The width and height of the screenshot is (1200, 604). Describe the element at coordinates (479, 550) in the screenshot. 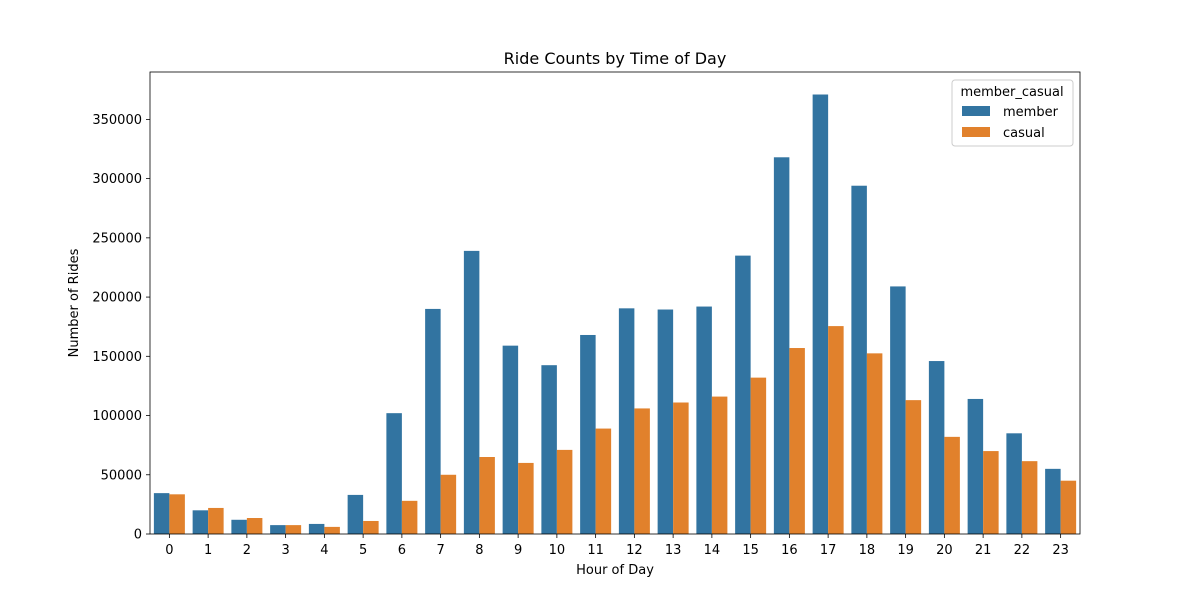

I see `x-tick-label: 8` at that location.